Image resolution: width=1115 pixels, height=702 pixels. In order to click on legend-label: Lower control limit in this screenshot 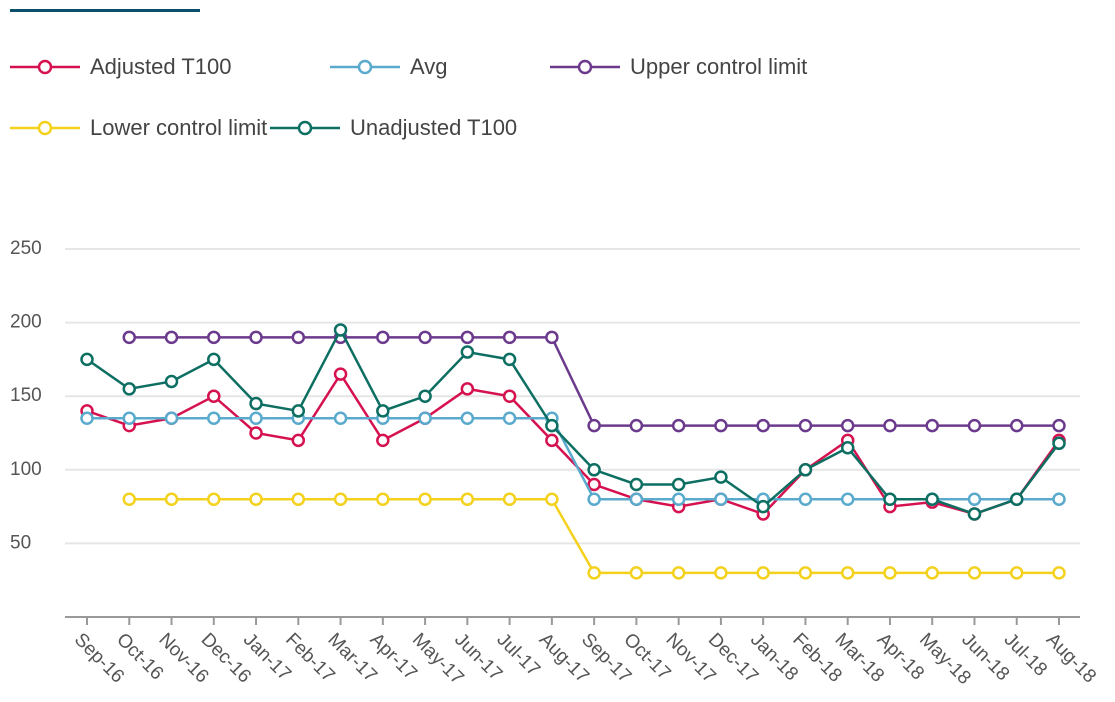, I will do `click(178, 127)`.